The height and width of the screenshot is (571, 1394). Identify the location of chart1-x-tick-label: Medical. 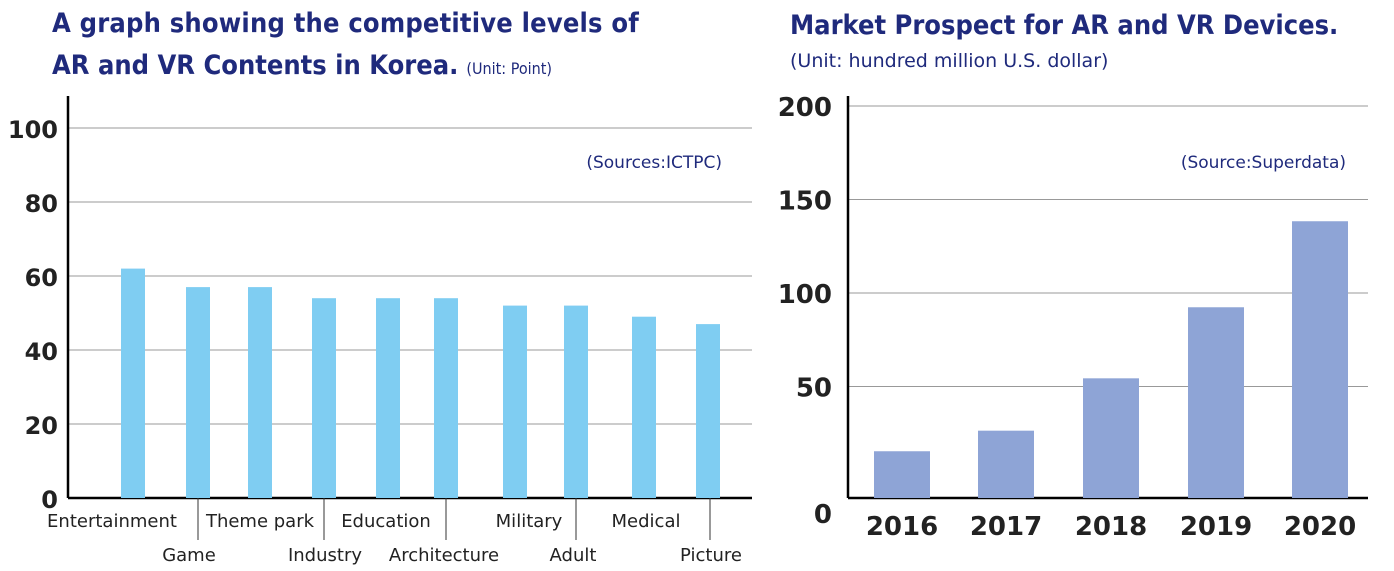
(646, 521).